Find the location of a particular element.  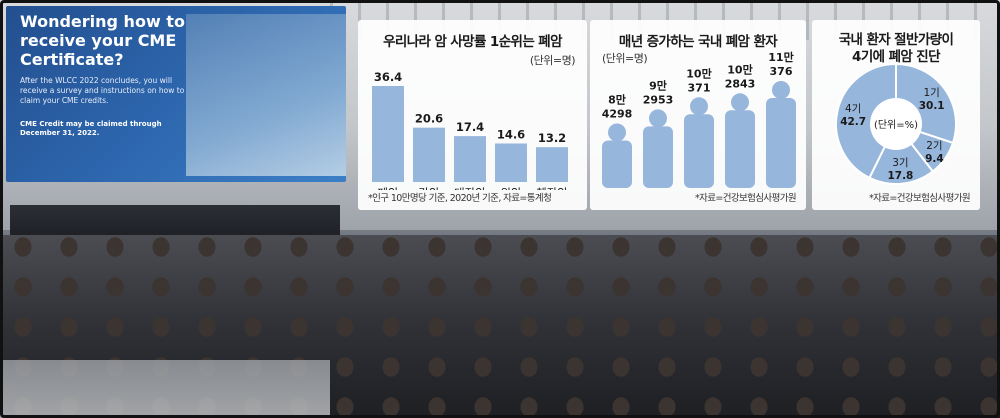

death-rate-value-label: 20.6 is located at coordinates (429, 119).